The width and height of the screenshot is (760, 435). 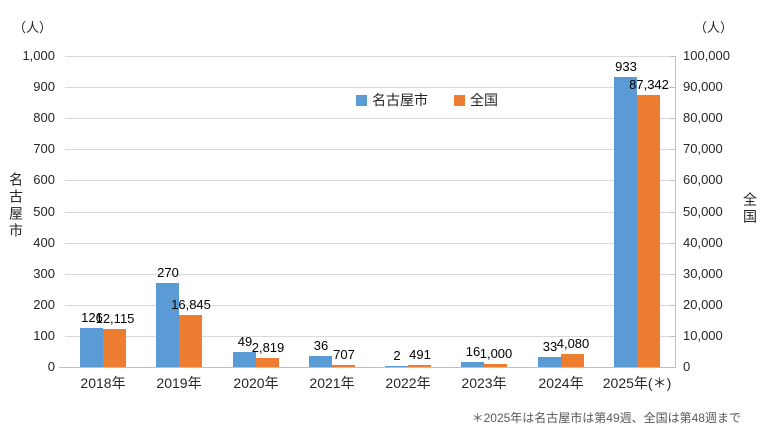 What do you see at coordinates (637, 383) in the screenshot?
I see `x-axis-category-label: 2025年(＊)` at bounding box center [637, 383].